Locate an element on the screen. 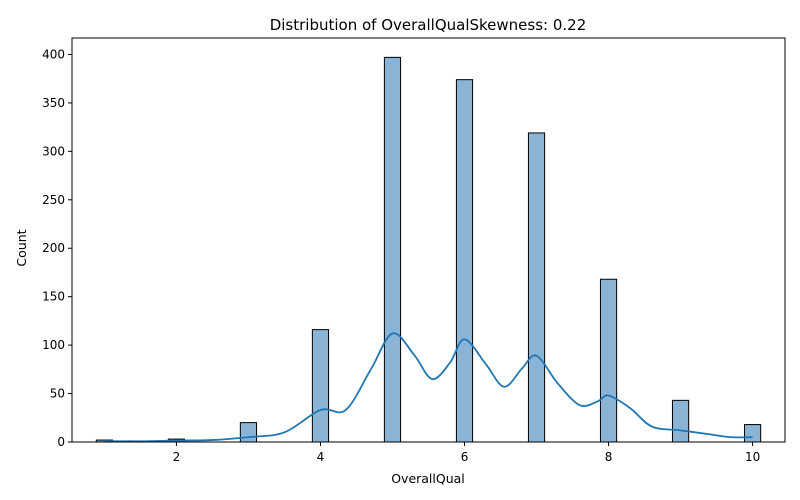  y-axis-ticks: 0 50 100 150 200 250 300 350 400 is located at coordinates (57, 248).